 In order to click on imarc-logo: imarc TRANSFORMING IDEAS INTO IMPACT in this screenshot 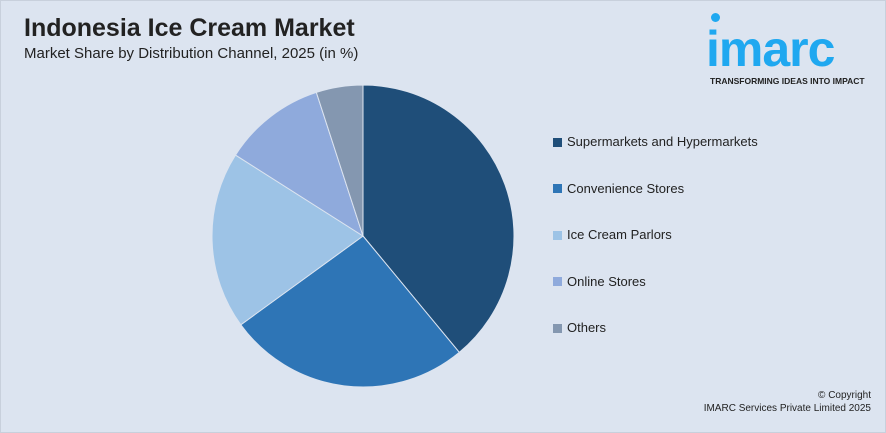, I will do `click(791, 51)`.